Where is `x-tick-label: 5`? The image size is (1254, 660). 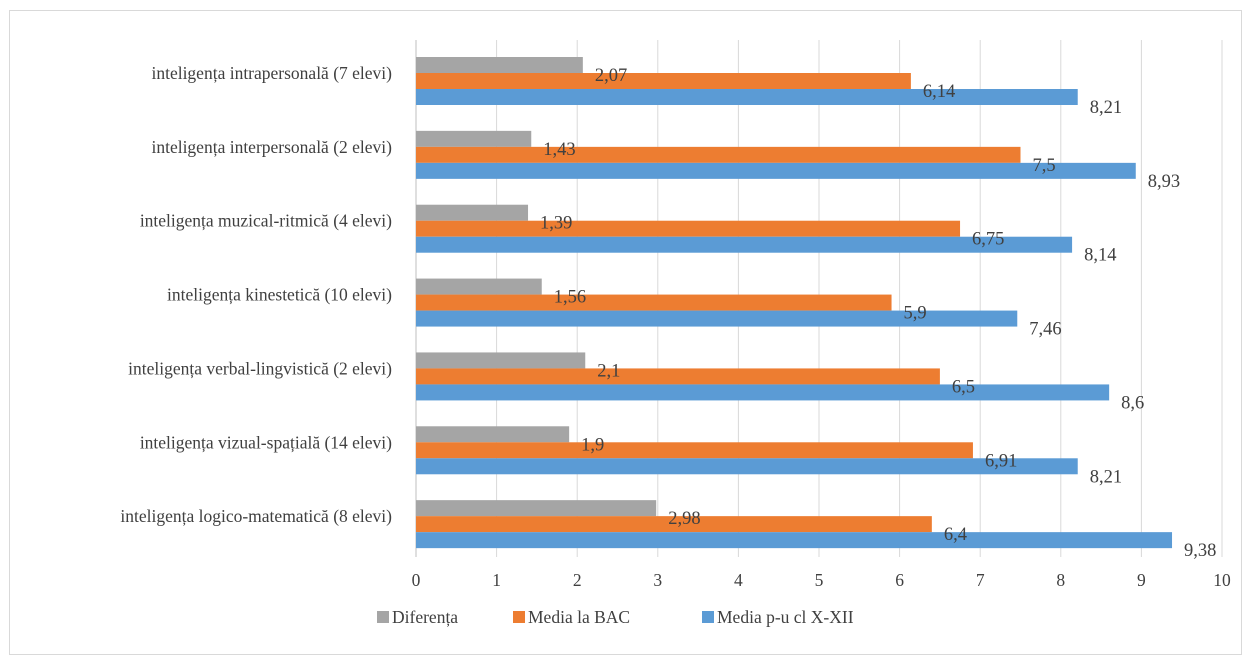
x-tick-label: 5 is located at coordinates (819, 580).